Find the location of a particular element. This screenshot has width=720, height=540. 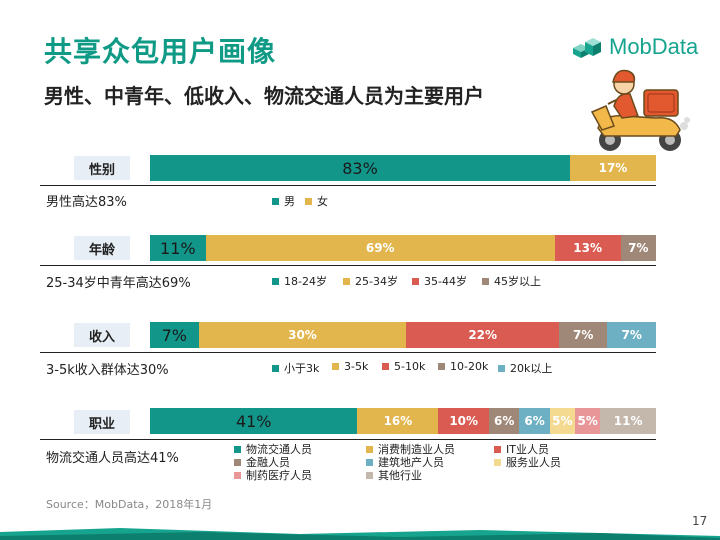

legend-label: 20k以上 is located at coordinates (531, 368).